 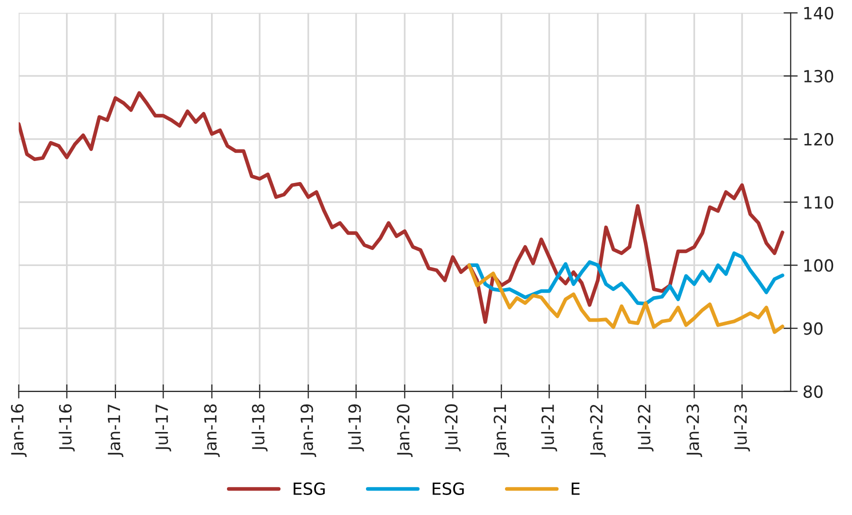 What do you see at coordinates (819, 76) in the screenshot?
I see `y-tick-label: 130` at bounding box center [819, 76].